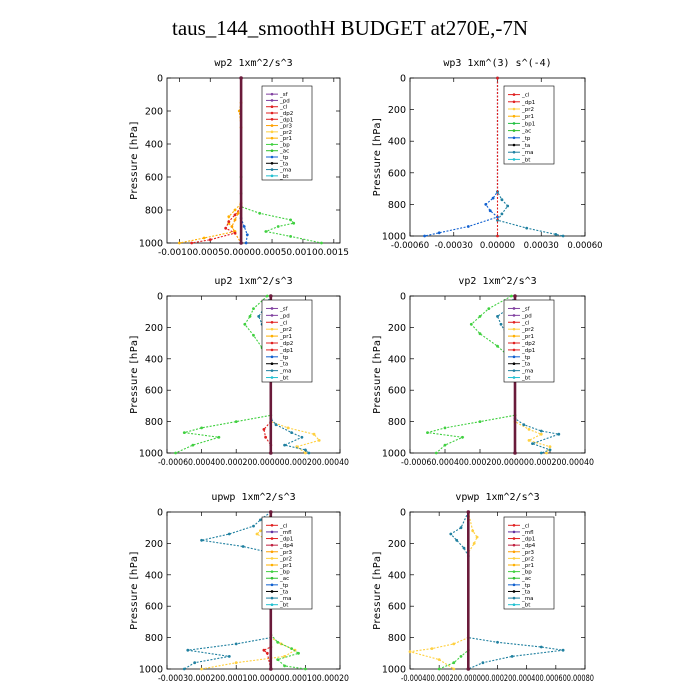 The height and width of the screenshot is (700, 700). I want to click on legend-label: _bp, so click(284, 573).